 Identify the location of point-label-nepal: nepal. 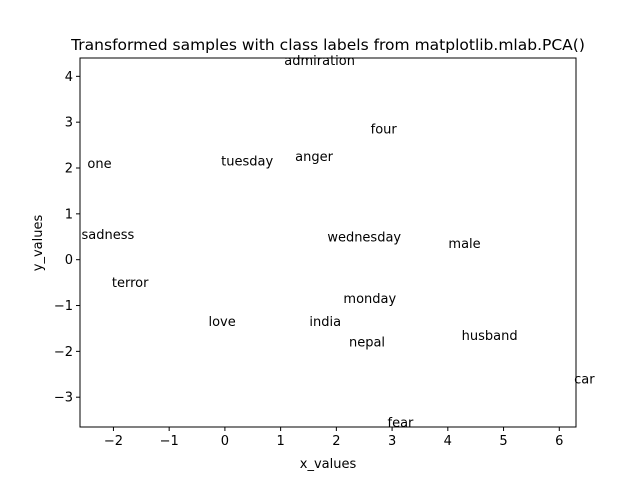
(367, 343).